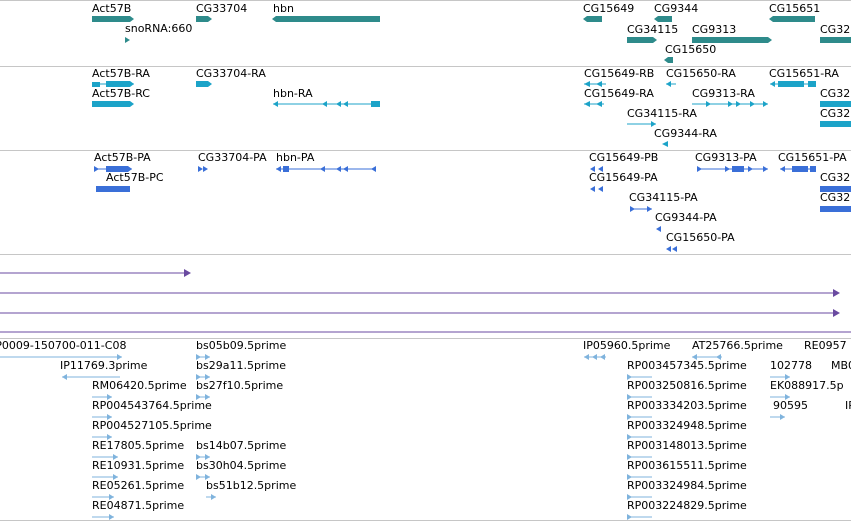 The image size is (851, 522). What do you see at coordinates (723, 93) in the screenshot?
I see `transcript-label: CG9313-RA` at bounding box center [723, 93].